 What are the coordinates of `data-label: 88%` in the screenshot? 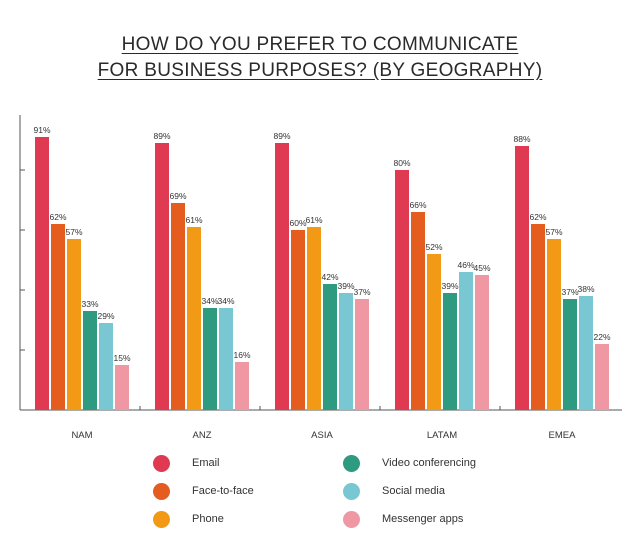 It's located at (521, 139).